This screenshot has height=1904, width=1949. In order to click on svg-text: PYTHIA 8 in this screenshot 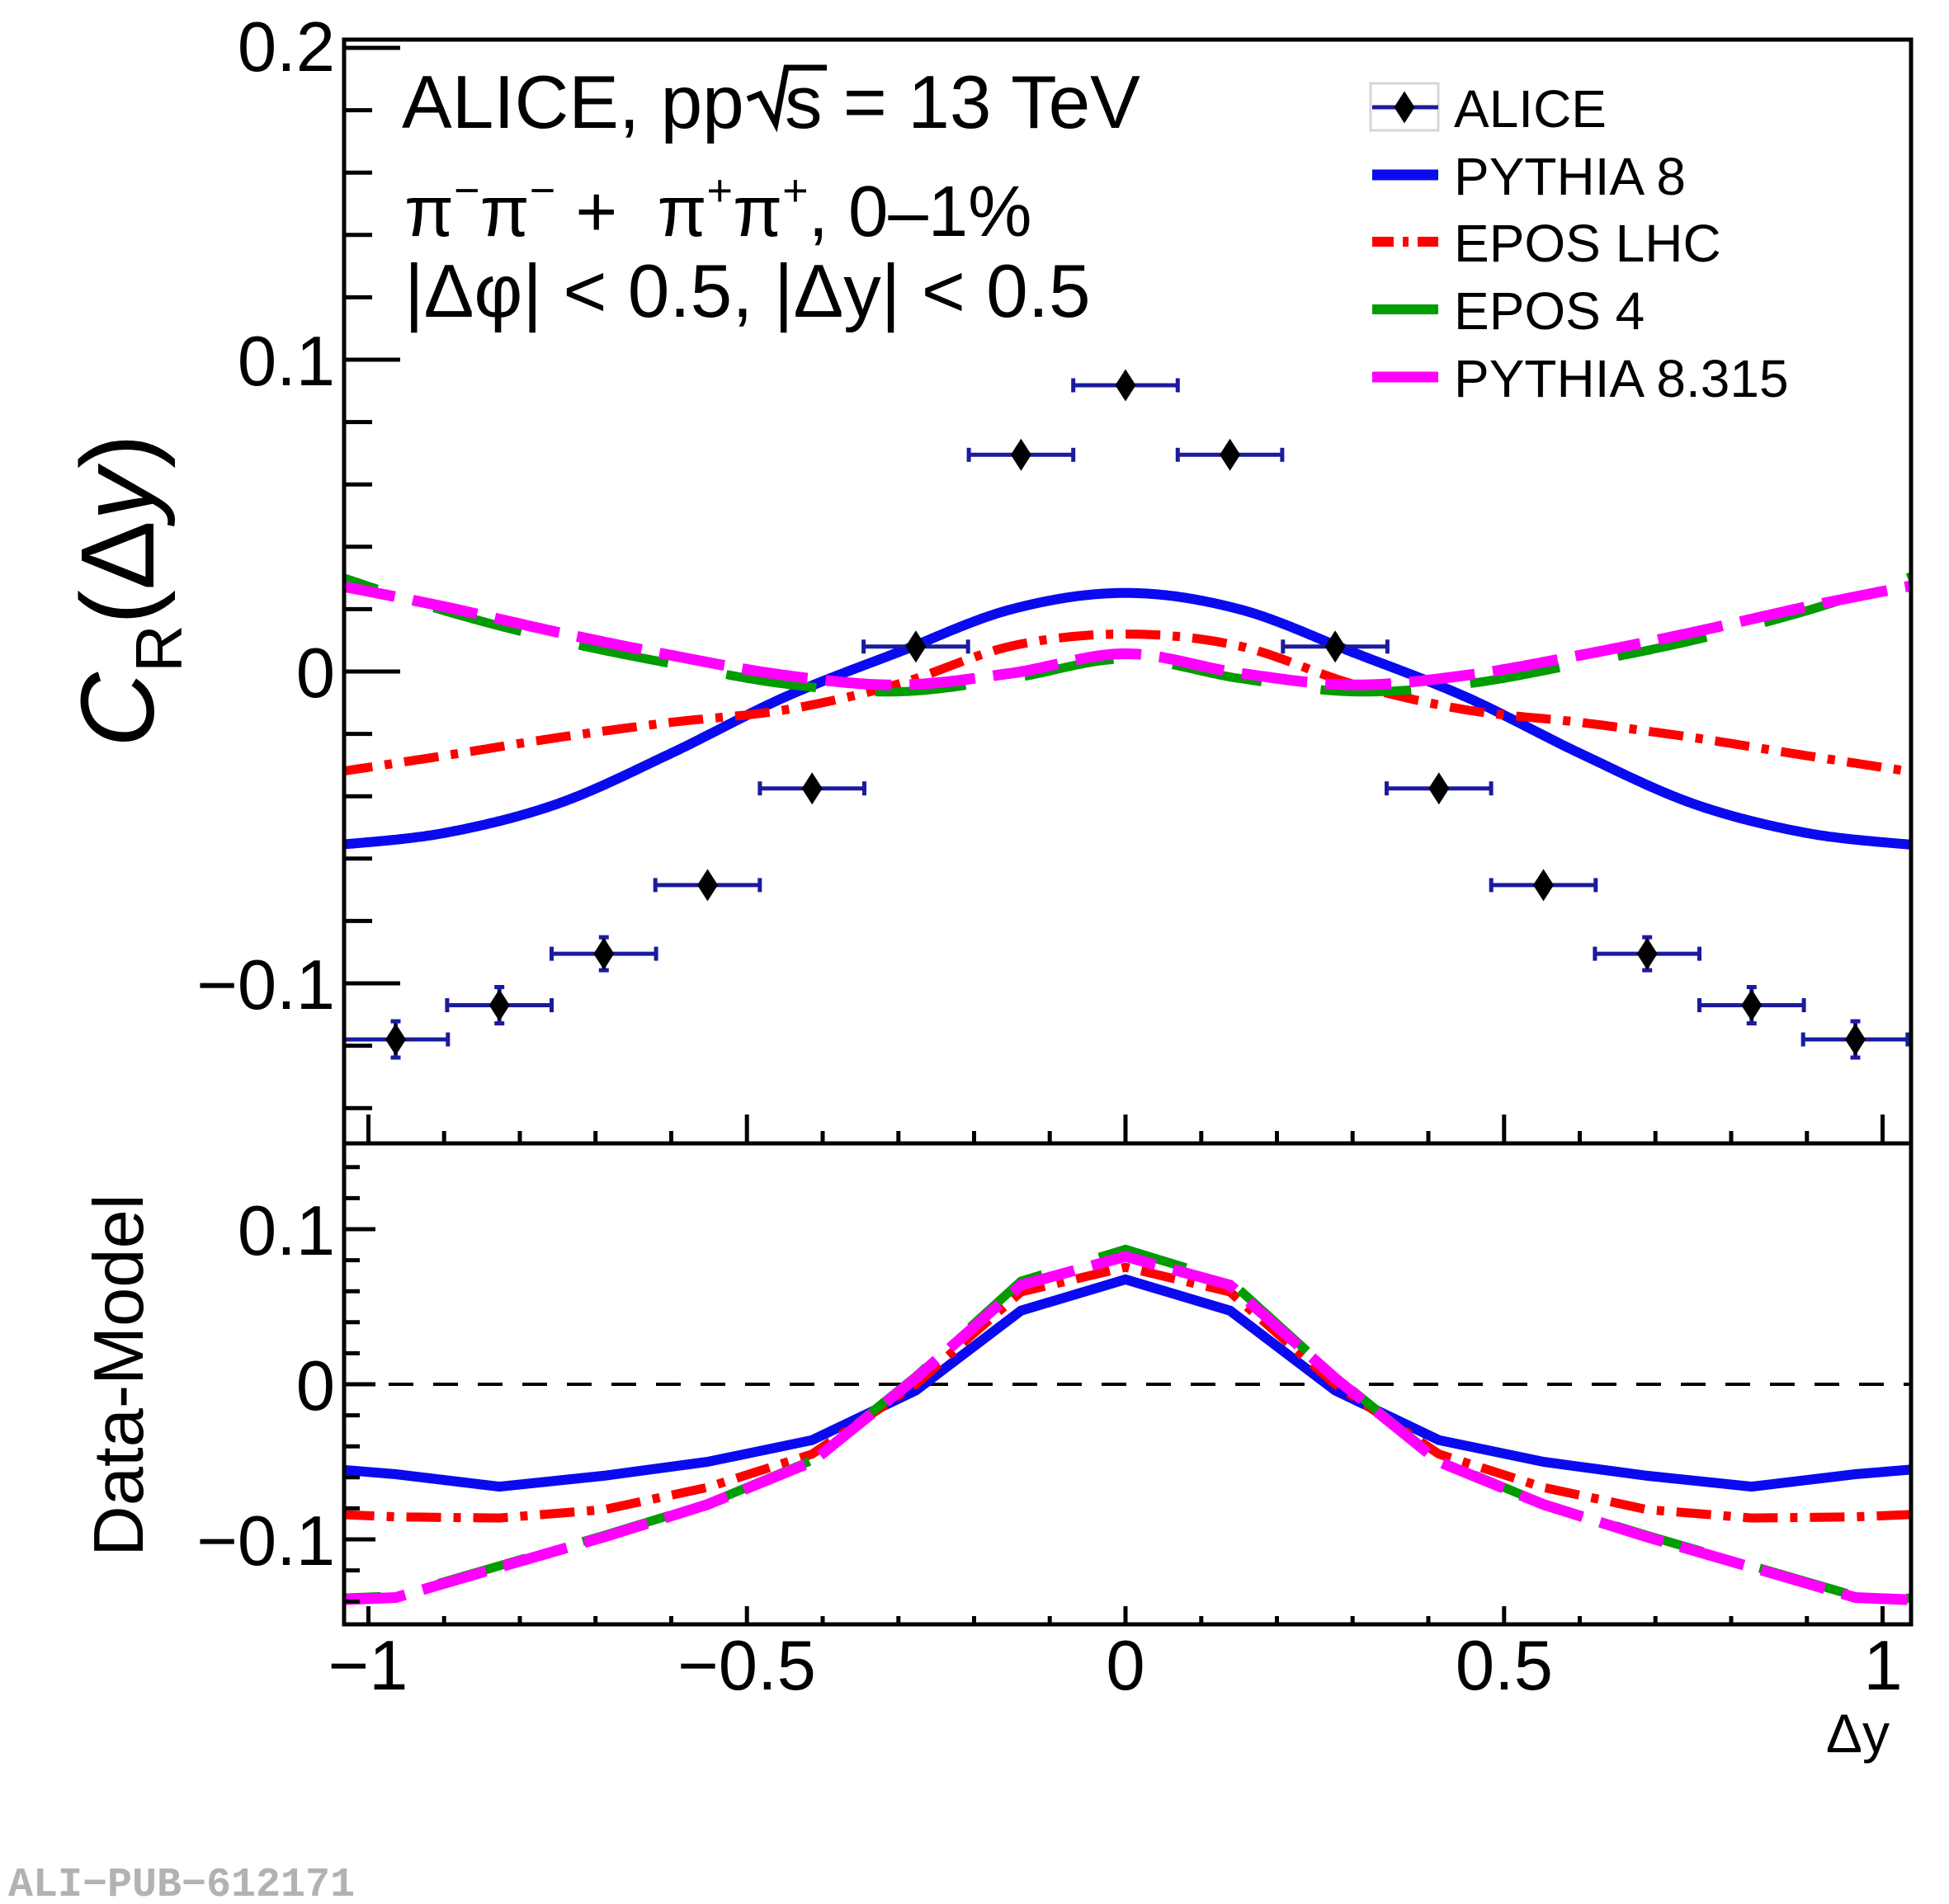, I will do `click(1570, 176)`.